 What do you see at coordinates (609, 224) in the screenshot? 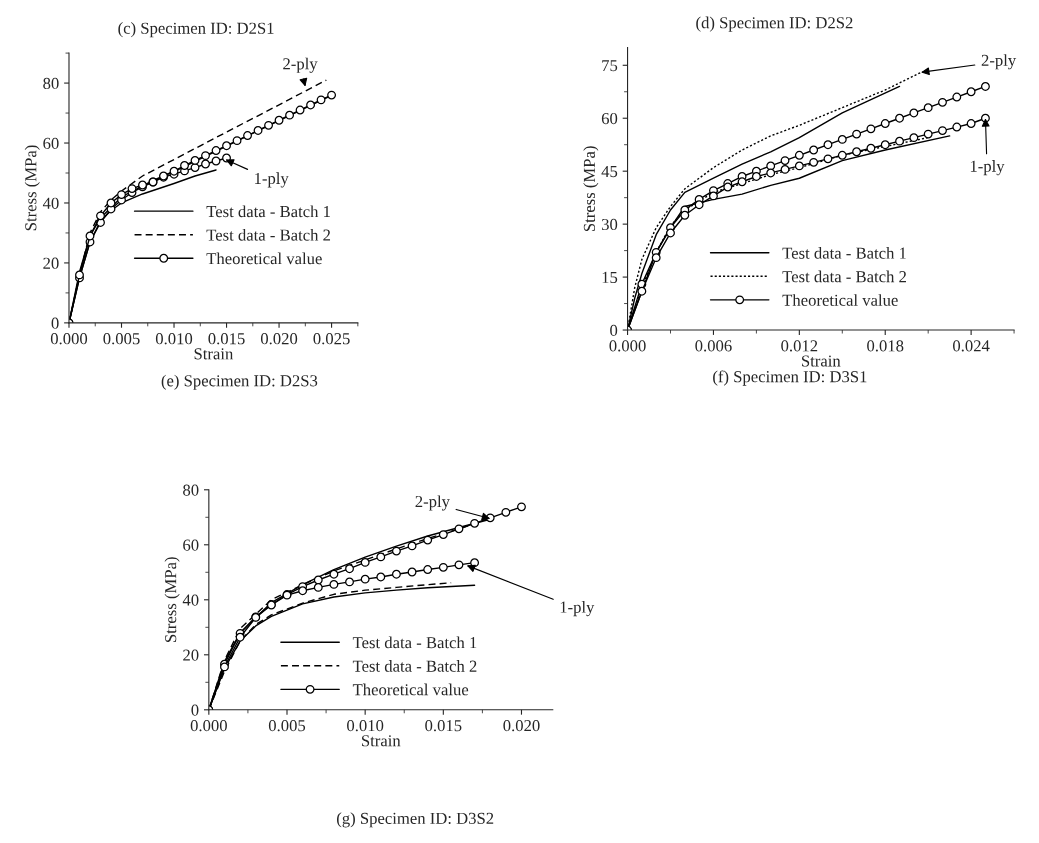
I see `y-tick-label: 30` at bounding box center [609, 224].